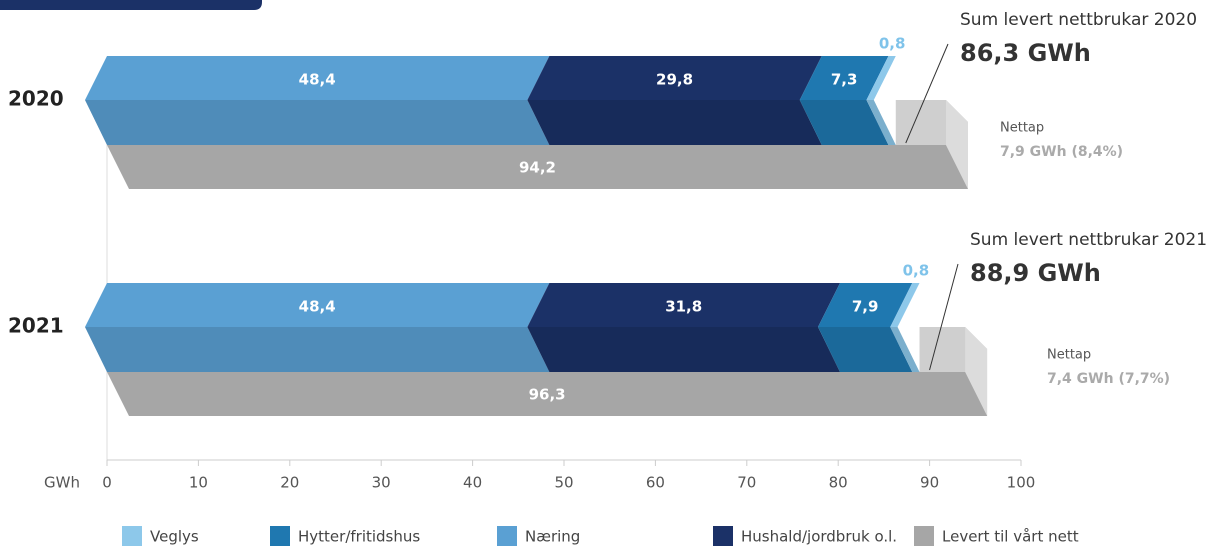  I want to click on category-label: 2020, so click(36, 99).